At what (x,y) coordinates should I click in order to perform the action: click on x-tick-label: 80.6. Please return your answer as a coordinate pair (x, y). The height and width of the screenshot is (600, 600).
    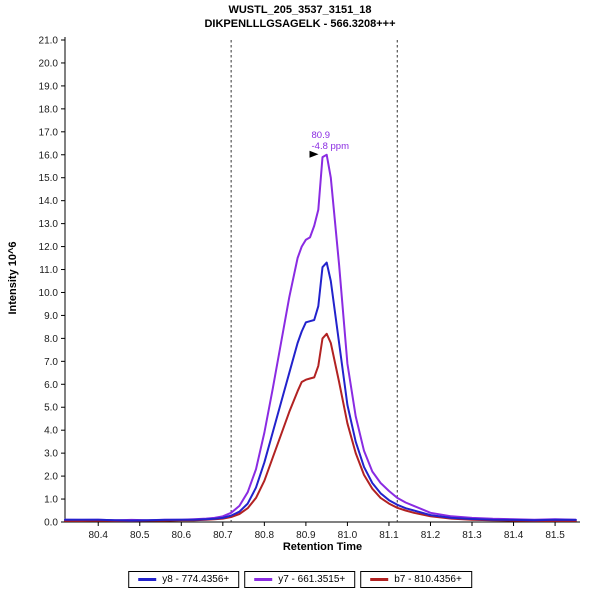
    Looking at the image, I should click on (182, 535).